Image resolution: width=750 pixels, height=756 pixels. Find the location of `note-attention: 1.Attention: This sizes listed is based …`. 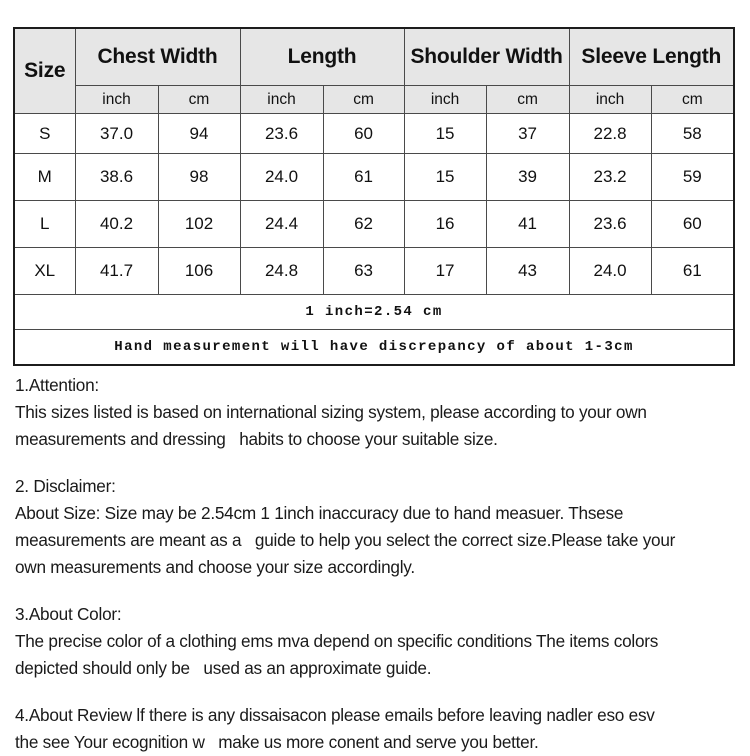

note-attention: 1.Attention: This sizes listed is based … is located at coordinates (376, 412).